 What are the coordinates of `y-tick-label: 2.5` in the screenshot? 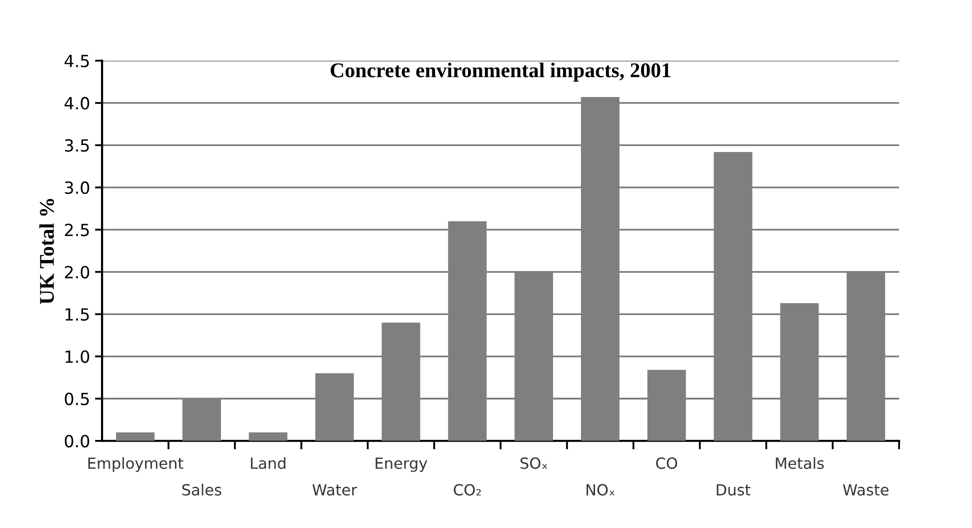 It's located at (76, 230).